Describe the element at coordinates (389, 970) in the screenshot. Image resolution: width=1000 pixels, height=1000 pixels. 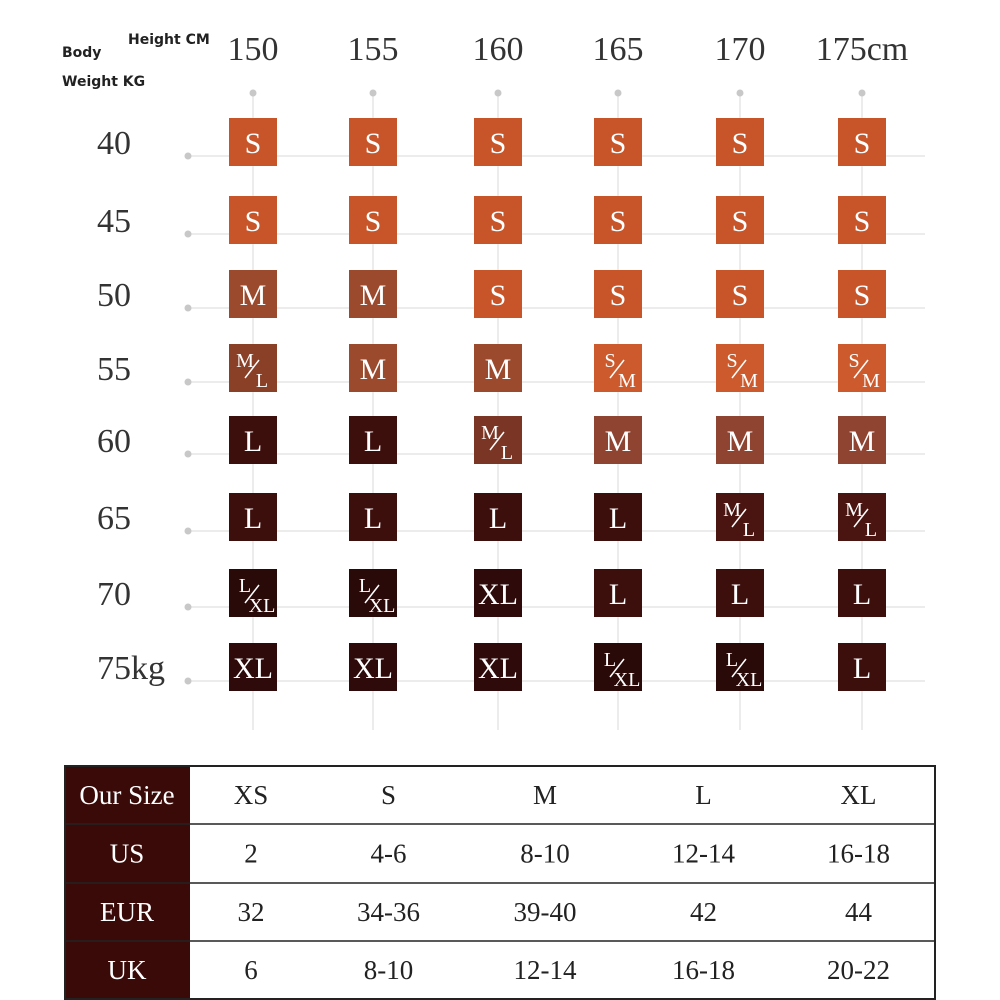
I see `table-cell: 8-10` at that location.